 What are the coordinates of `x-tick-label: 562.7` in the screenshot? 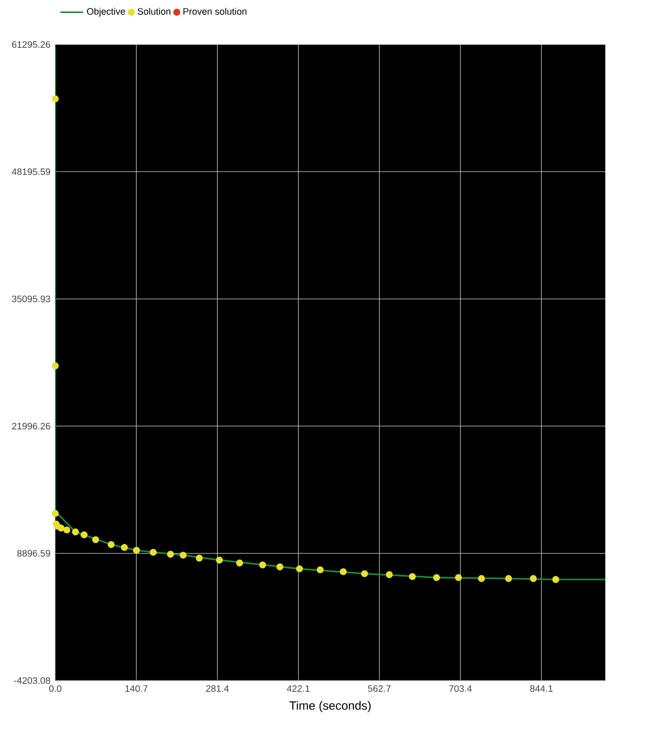 It's located at (379, 688).